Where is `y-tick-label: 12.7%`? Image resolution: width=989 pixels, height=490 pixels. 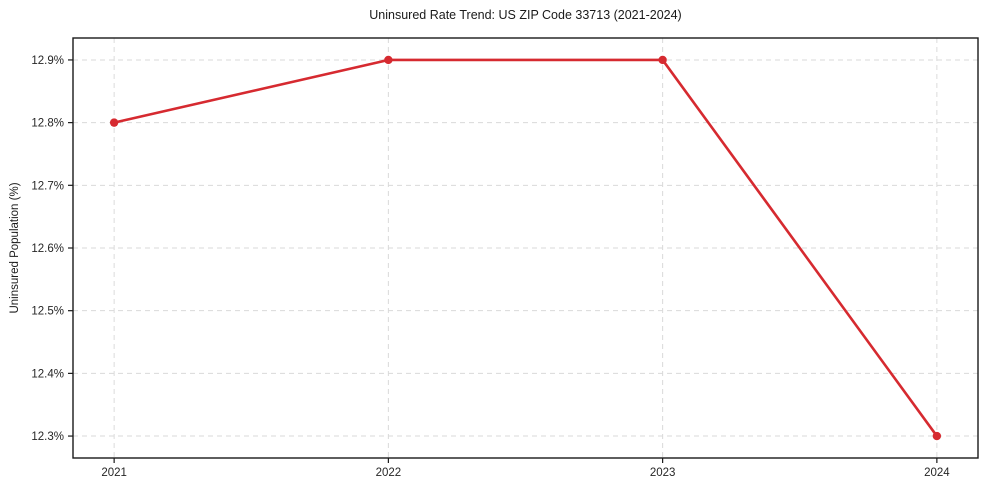
y-tick-label: 12.7% is located at coordinates (47, 186).